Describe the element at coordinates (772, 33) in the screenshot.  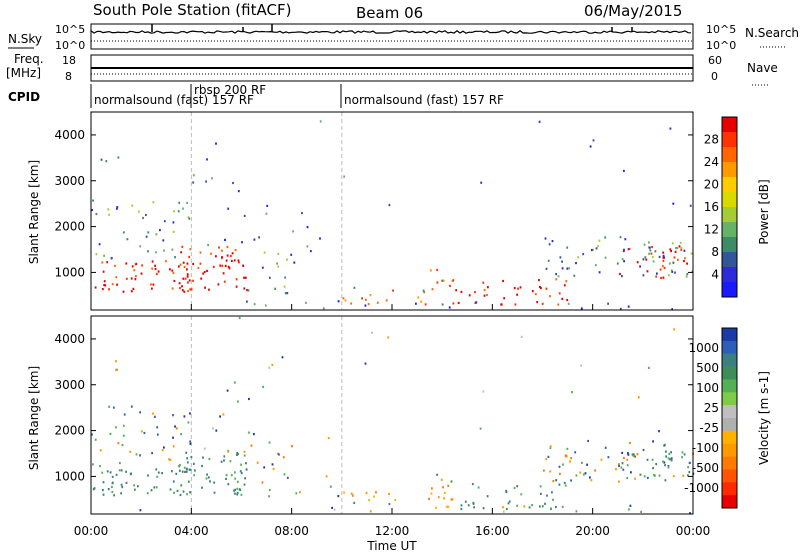
I see `nsearch-label: N.Search` at that location.